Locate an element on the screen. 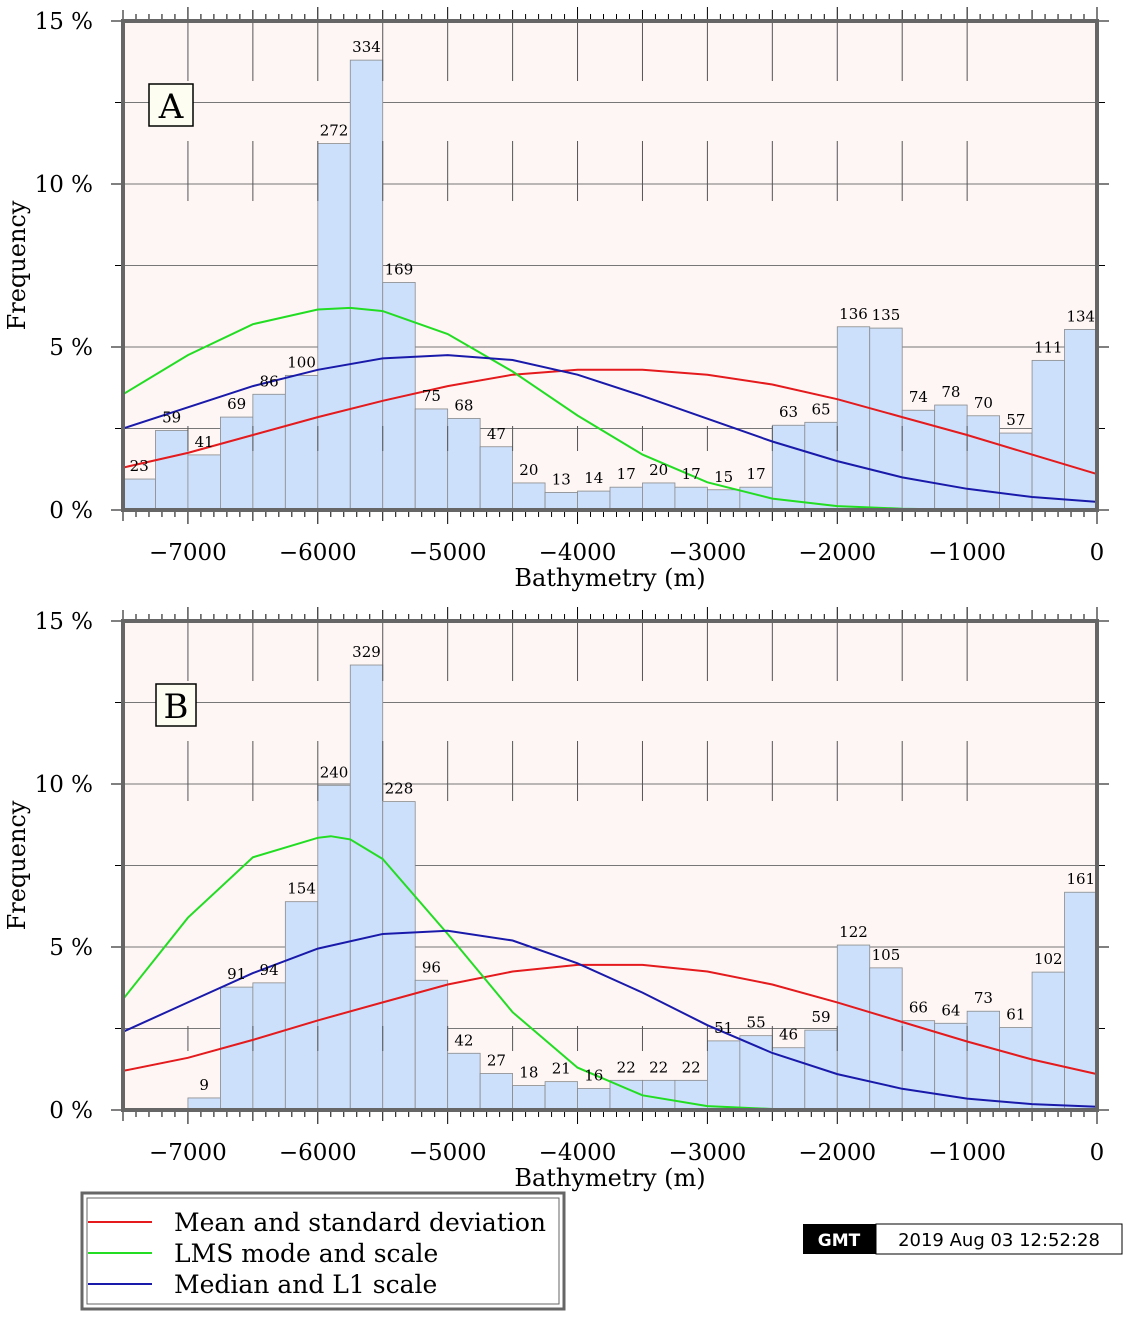 The image size is (1129, 1318). bar-count-label-a: 13 is located at coordinates (561, 479).